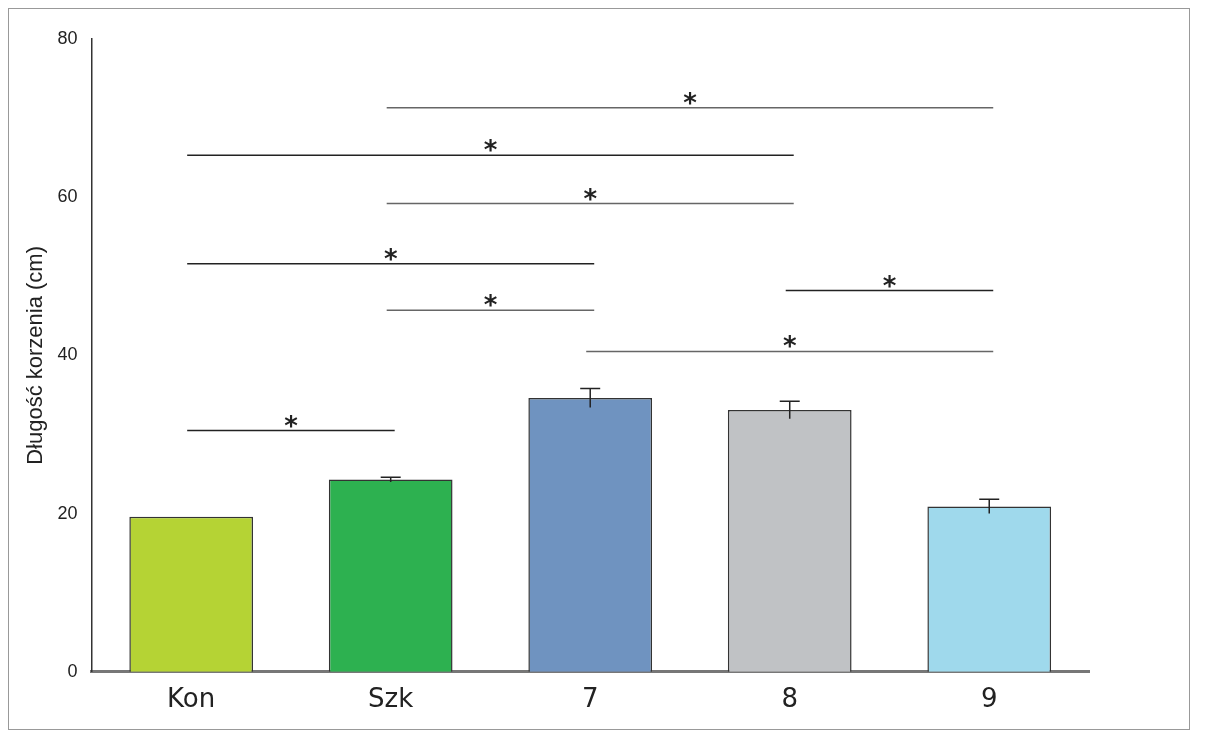 This screenshot has width=1209, height=747. Describe the element at coordinates (67, 512) in the screenshot. I see `y-tick-label: 20` at that location.